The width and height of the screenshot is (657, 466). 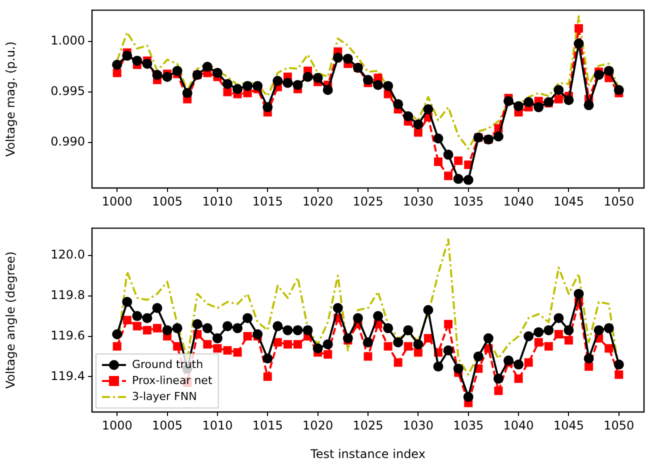 What do you see at coordinates (67, 141) in the screenshot?
I see `y-tick-label: 0.990` at bounding box center [67, 141].